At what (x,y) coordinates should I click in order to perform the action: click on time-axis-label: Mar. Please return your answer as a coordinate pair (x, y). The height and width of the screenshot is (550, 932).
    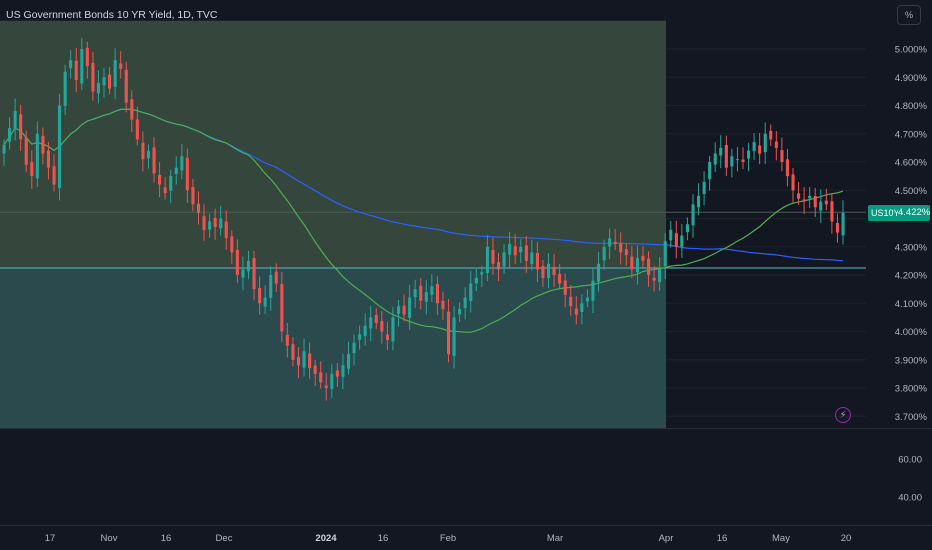
    Looking at the image, I should click on (555, 538).